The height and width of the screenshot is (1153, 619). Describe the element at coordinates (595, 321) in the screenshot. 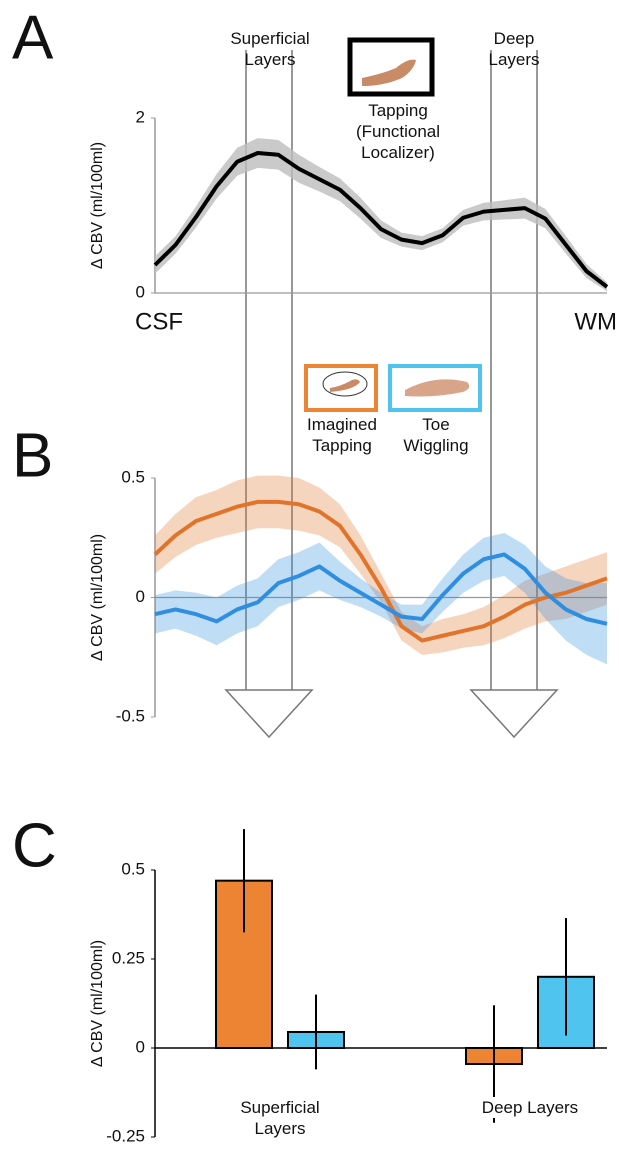

I see `x-tick-label: WM` at that location.